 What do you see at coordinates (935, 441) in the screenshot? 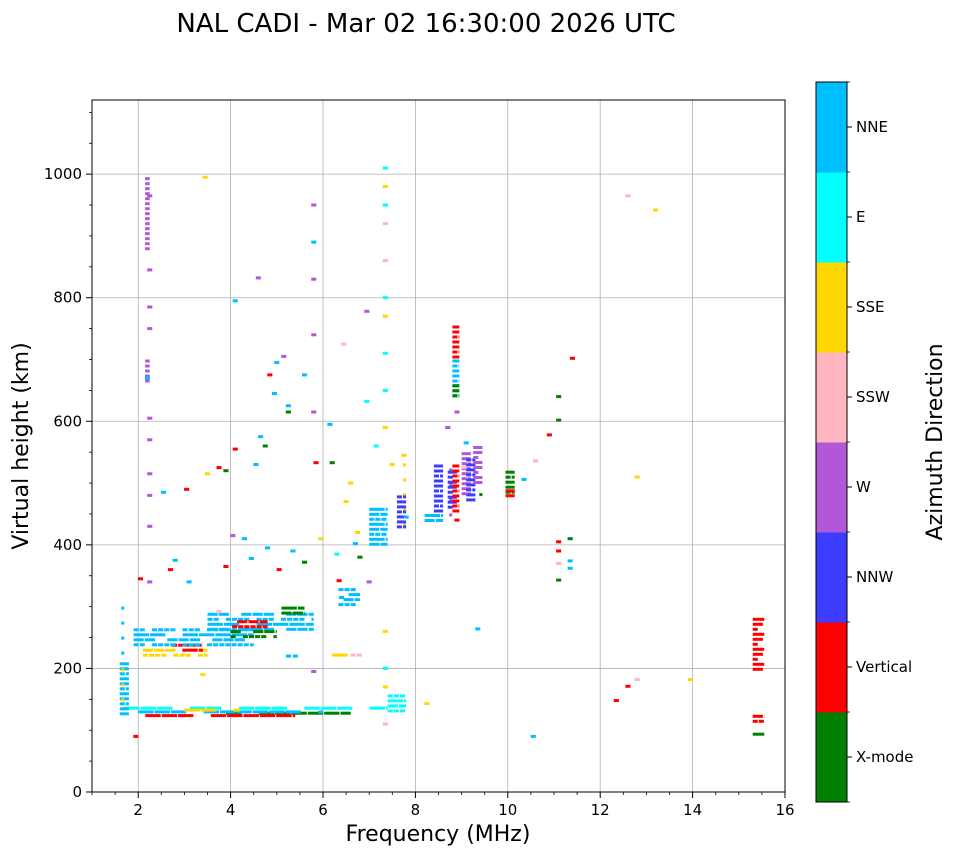
I see `colorbar-title: Azimuth Direction` at bounding box center [935, 441].